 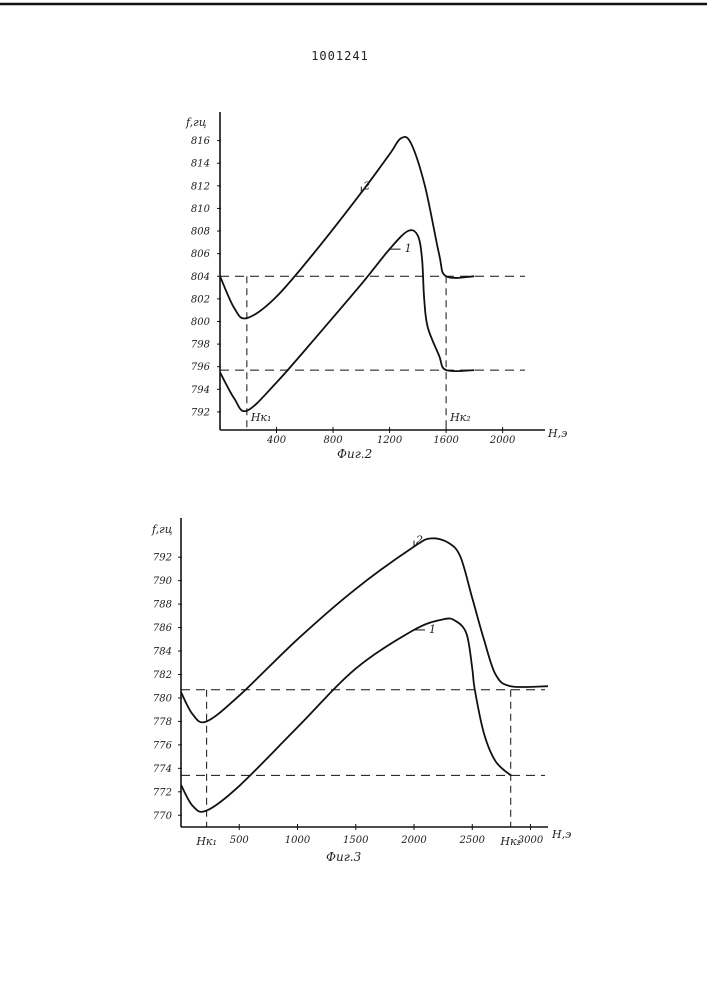 I want to click on fig3-y-tick-label: 784, so click(x=162, y=652).